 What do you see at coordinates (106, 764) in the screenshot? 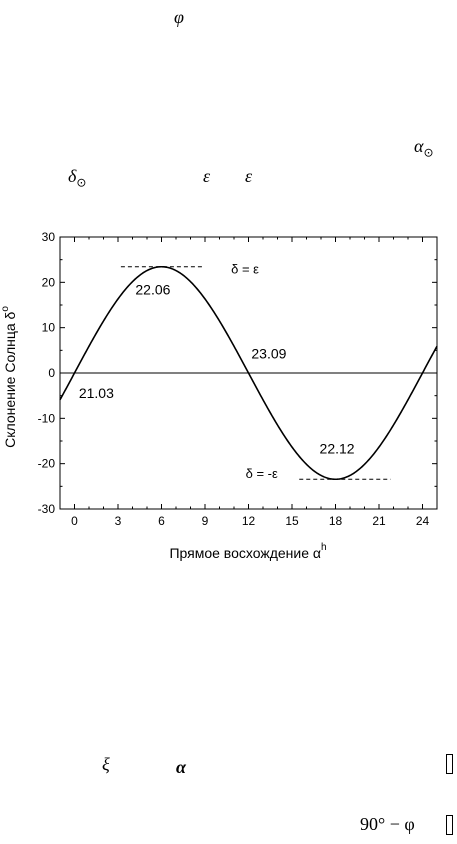
I see `xi-symbol: ξ` at bounding box center [106, 764].